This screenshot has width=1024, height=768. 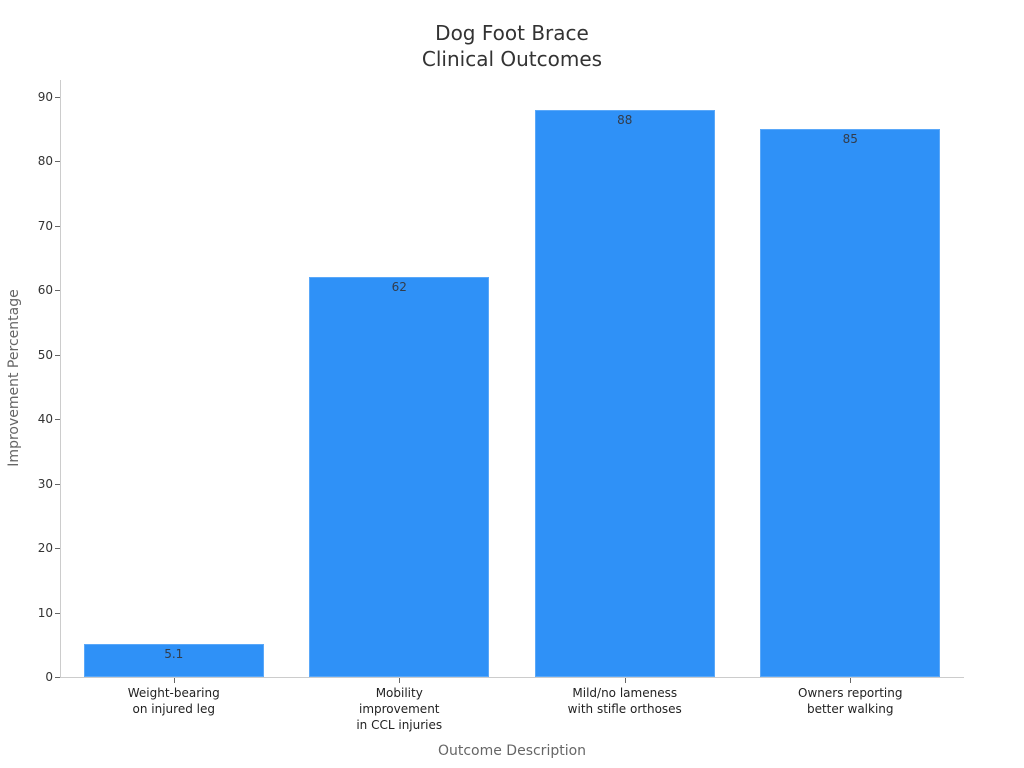 What do you see at coordinates (173, 693) in the screenshot?
I see `x-tick-label-line: Weight-bearing` at bounding box center [173, 693].